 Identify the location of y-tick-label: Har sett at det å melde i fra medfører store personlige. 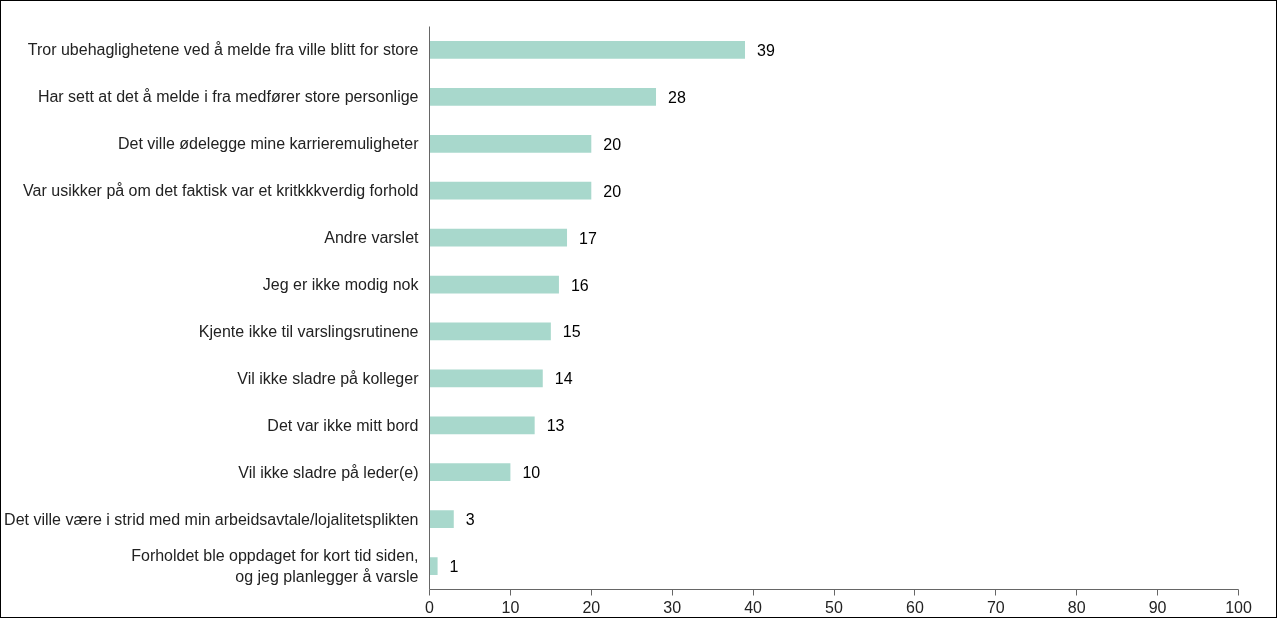
(228, 97).